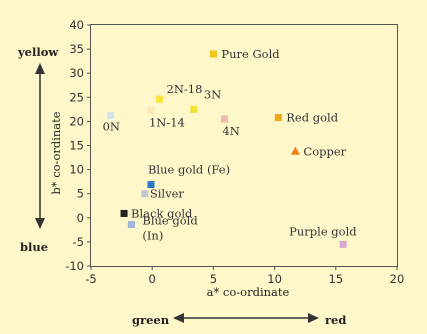 This screenshot has width=427, height=334. I want to click on y-tick-label: 40, so click(76, 25).